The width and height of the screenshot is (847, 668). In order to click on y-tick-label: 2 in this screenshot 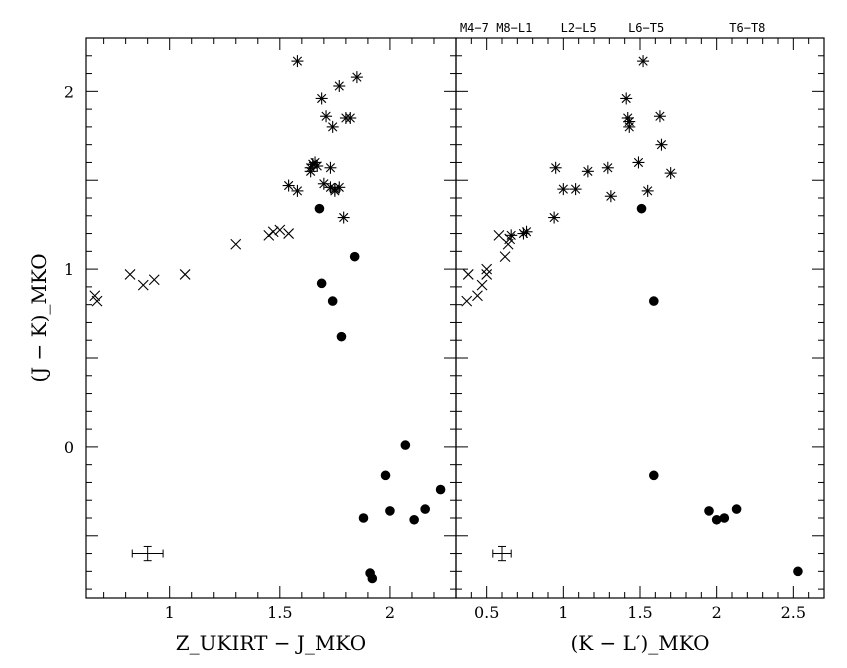, I will do `click(69, 91)`.